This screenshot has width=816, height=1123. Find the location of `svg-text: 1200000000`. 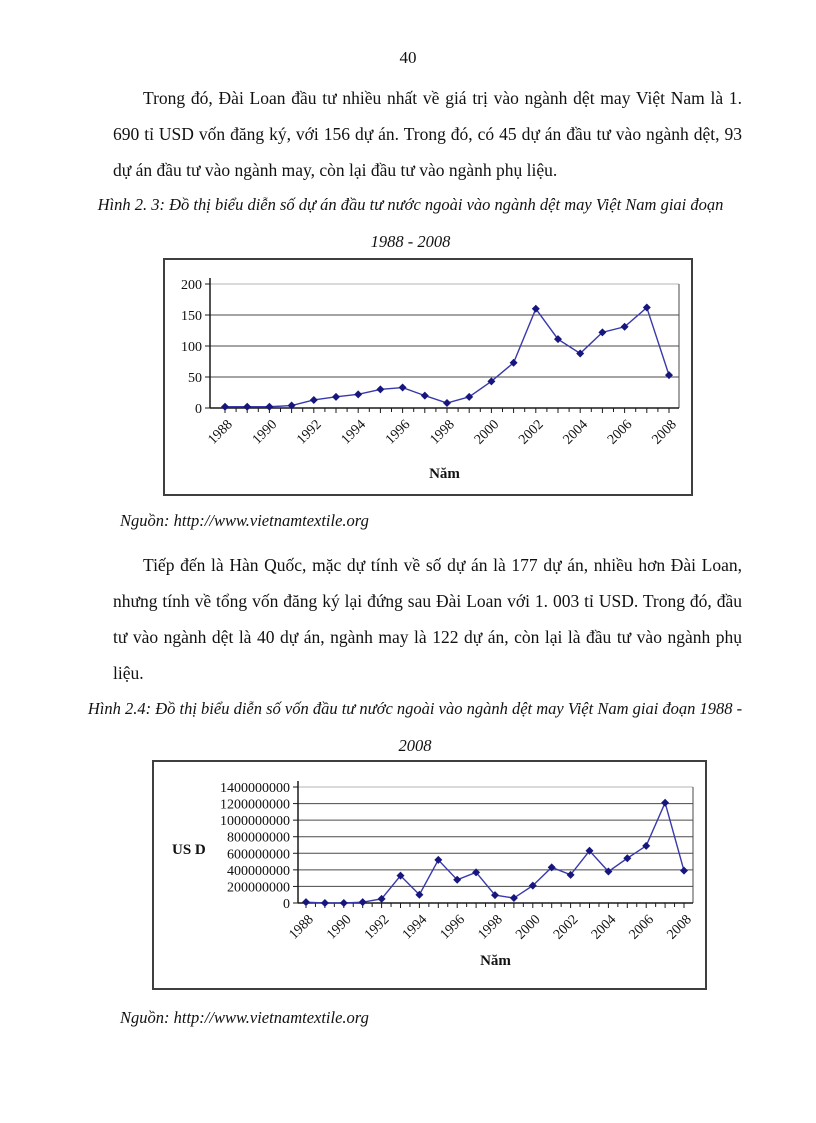

svg-text: 1200000000 is located at coordinates (255, 805).